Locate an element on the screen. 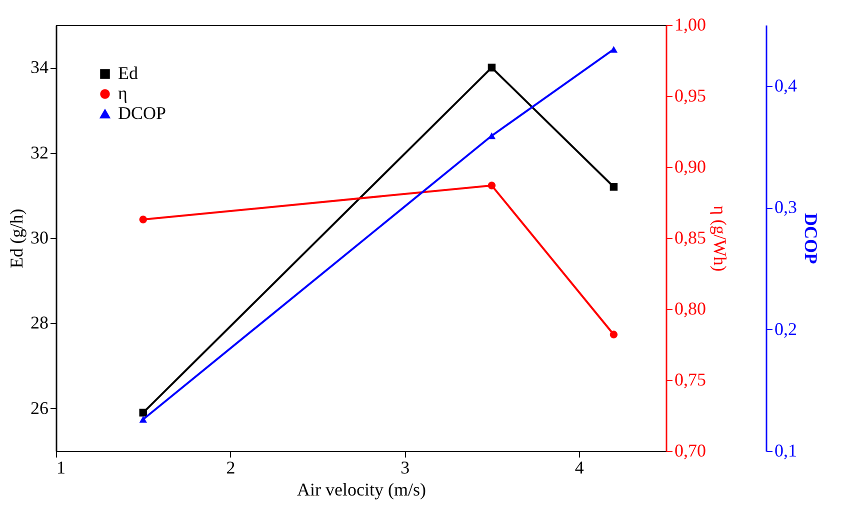 Image resolution: width=842 pixels, height=521 pixels. y3-tick-label: 0,1 is located at coordinates (785, 450).